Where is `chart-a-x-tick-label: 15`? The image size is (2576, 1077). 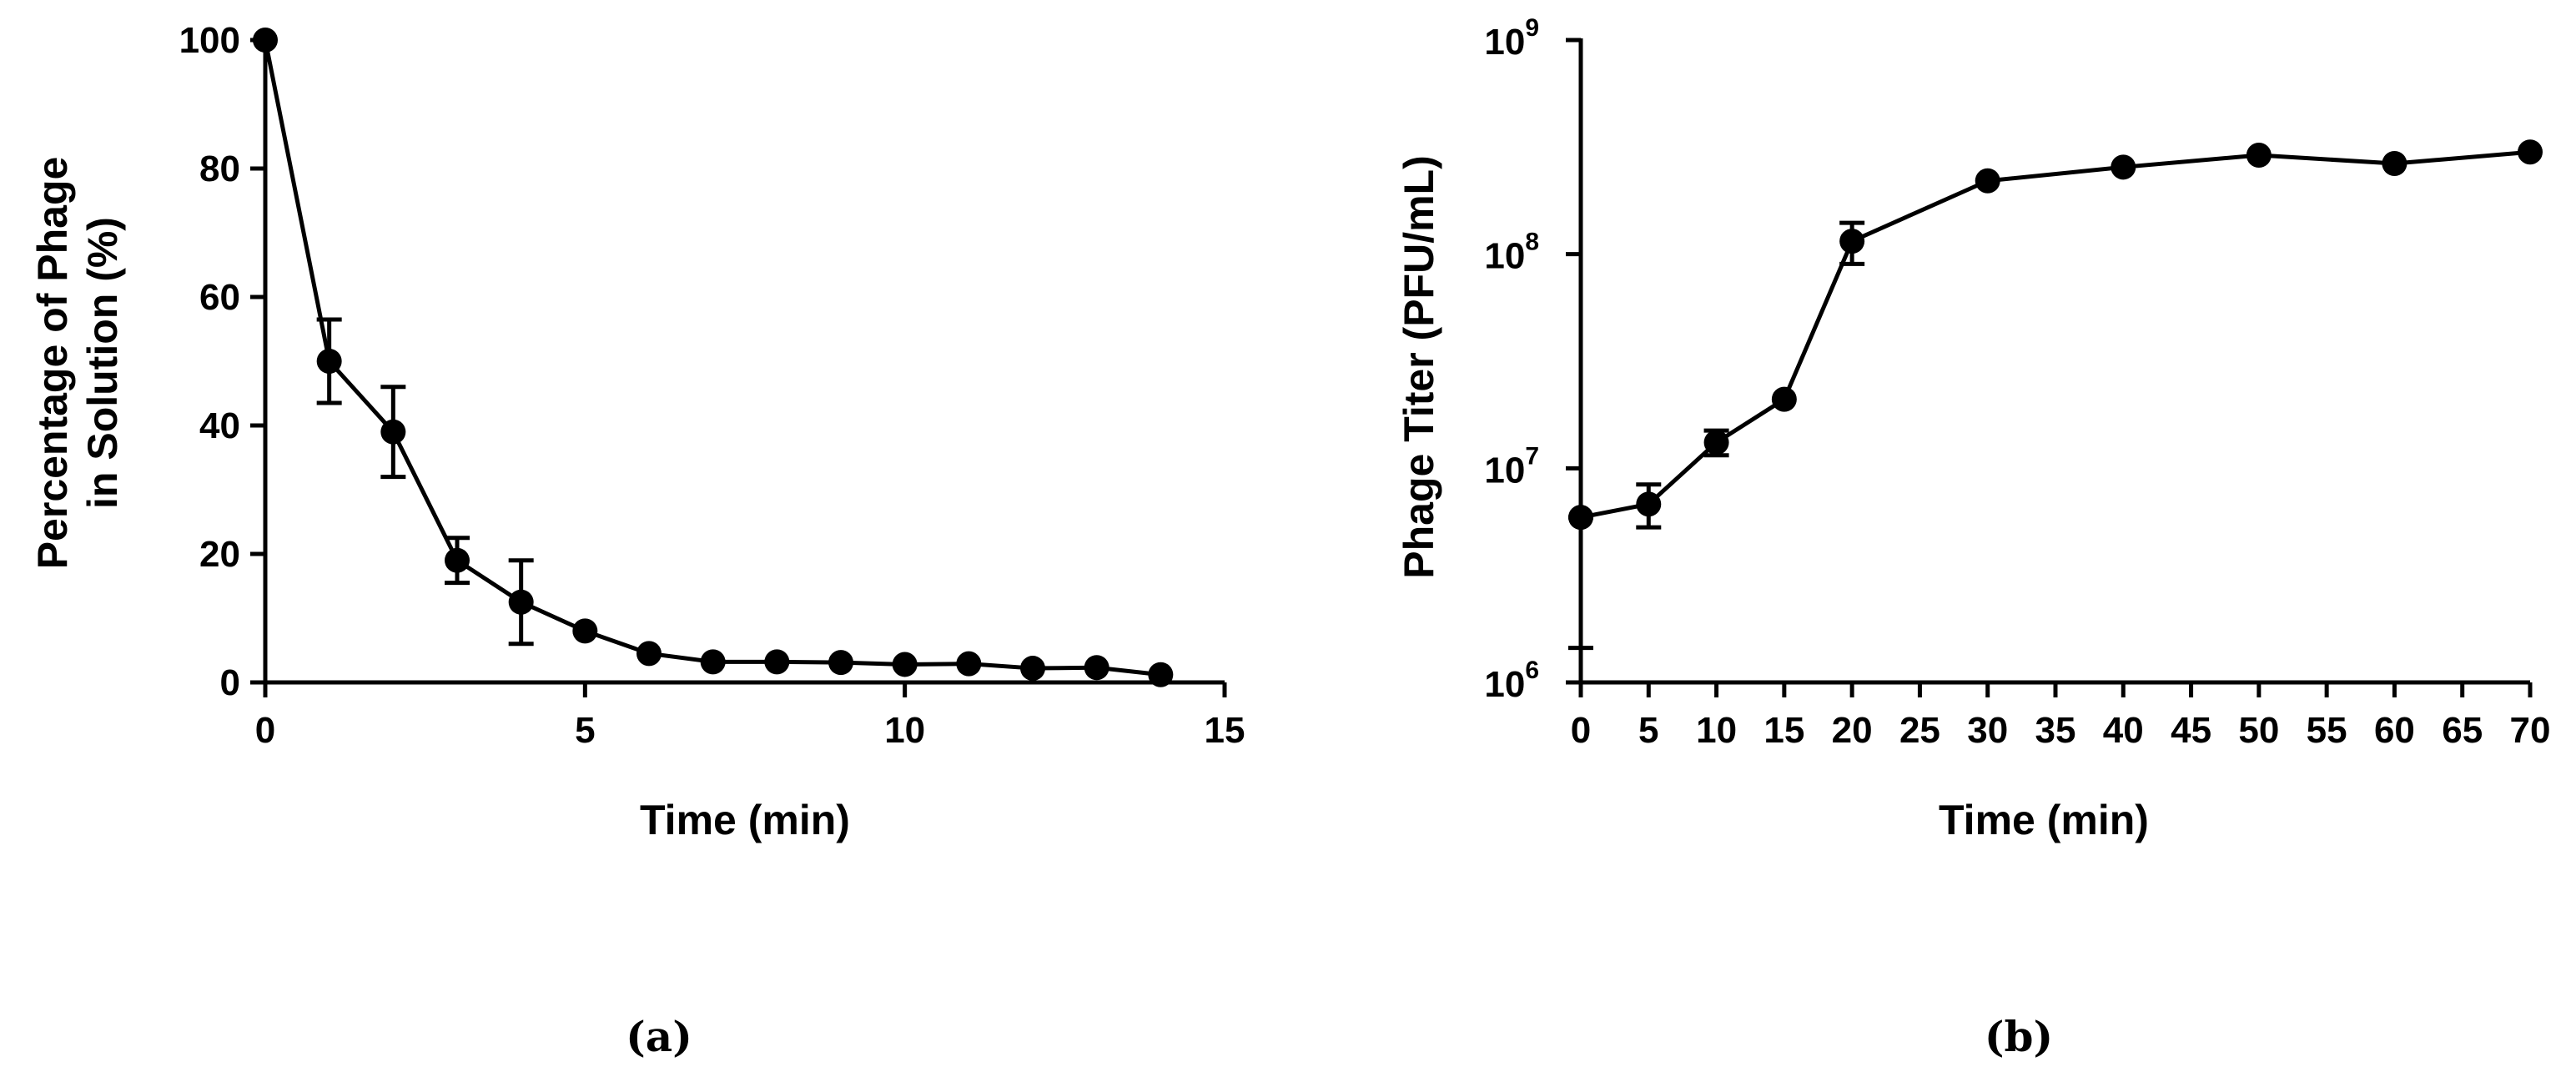 chart-a-x-tick-label: 15 is located at coordinates (1225, 730).